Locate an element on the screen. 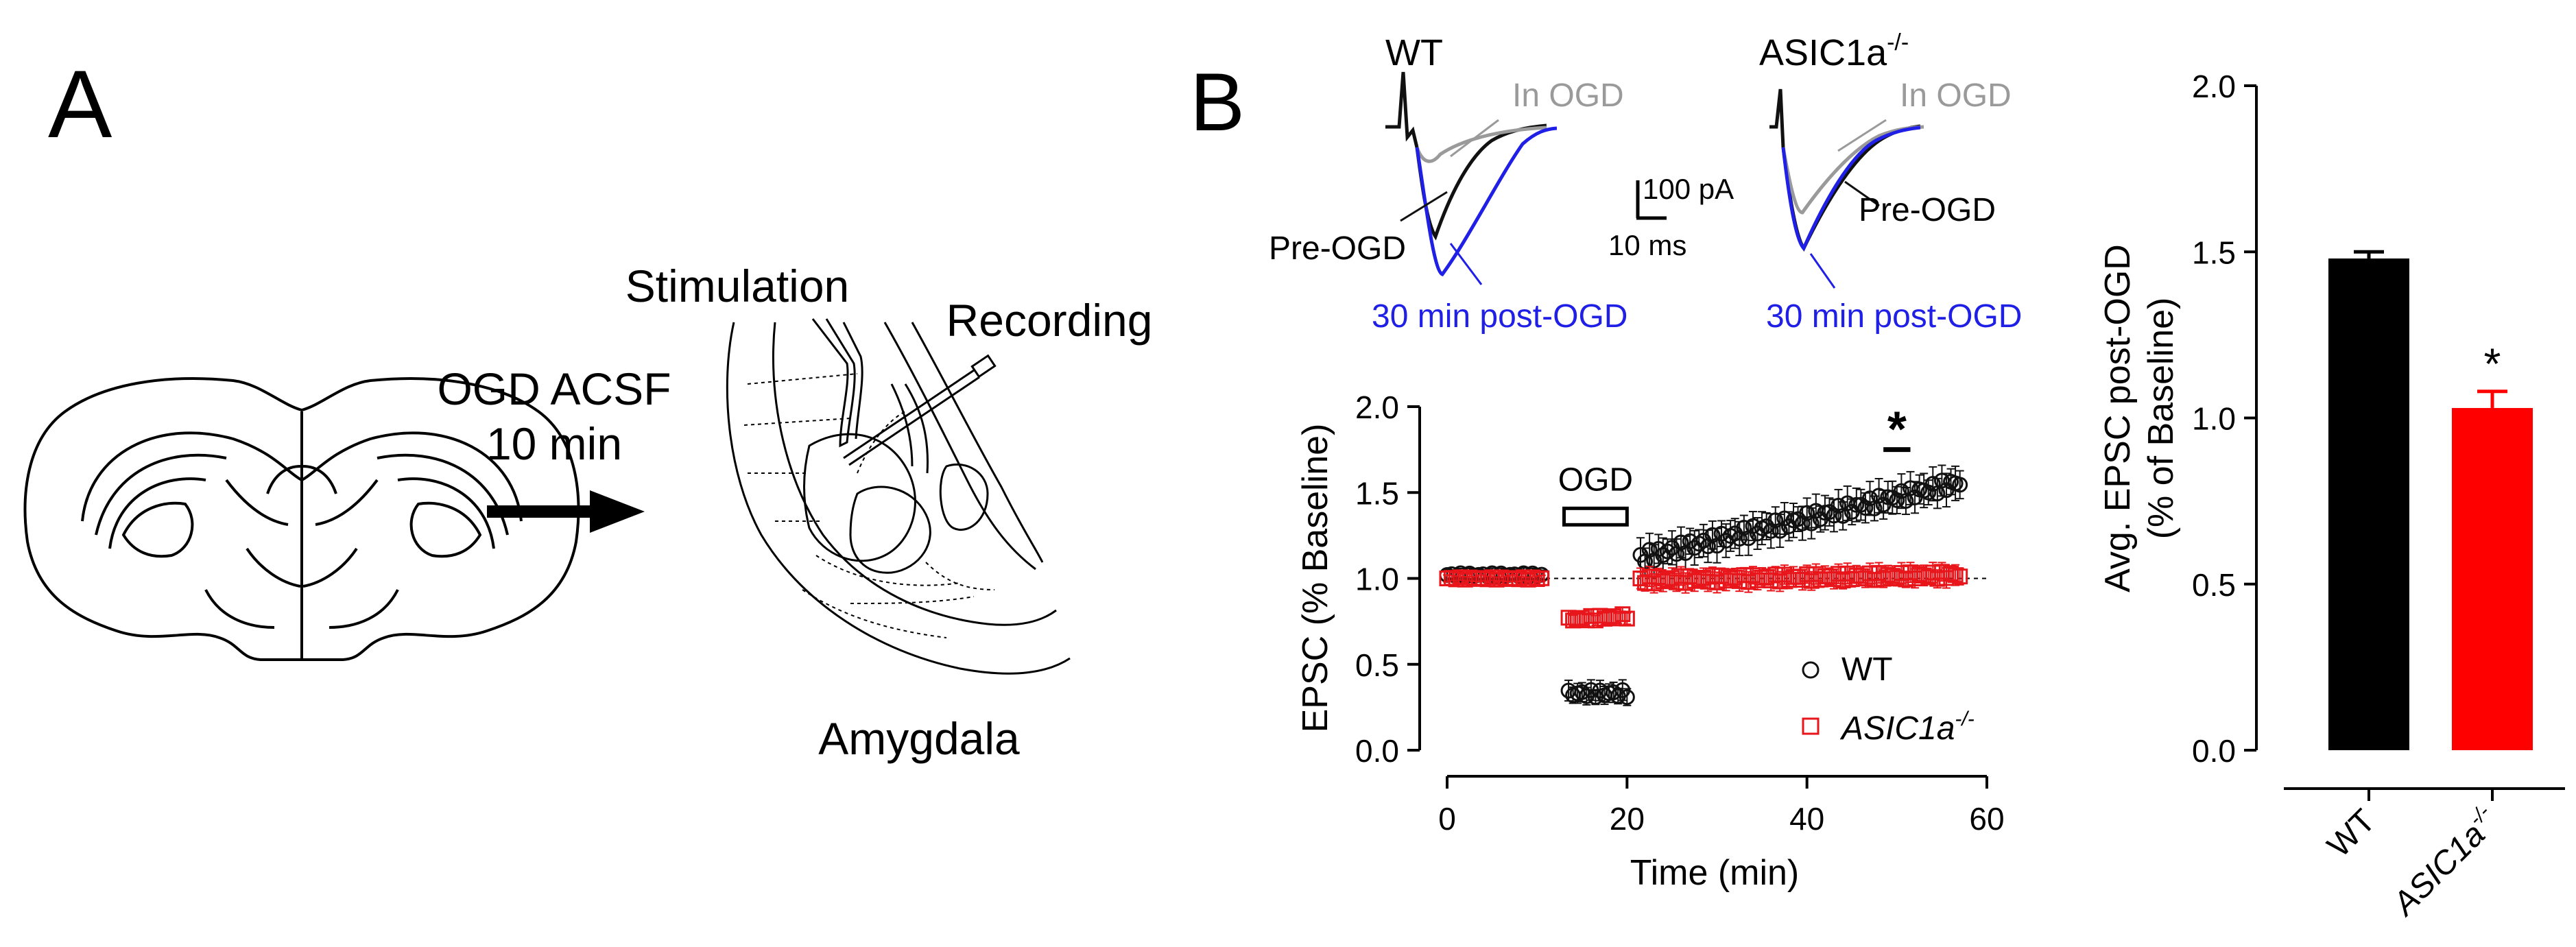 This screenshot has height=947, width=2576. tc-x-tick-label-3: 60 is located at coordinates (1986, 819).